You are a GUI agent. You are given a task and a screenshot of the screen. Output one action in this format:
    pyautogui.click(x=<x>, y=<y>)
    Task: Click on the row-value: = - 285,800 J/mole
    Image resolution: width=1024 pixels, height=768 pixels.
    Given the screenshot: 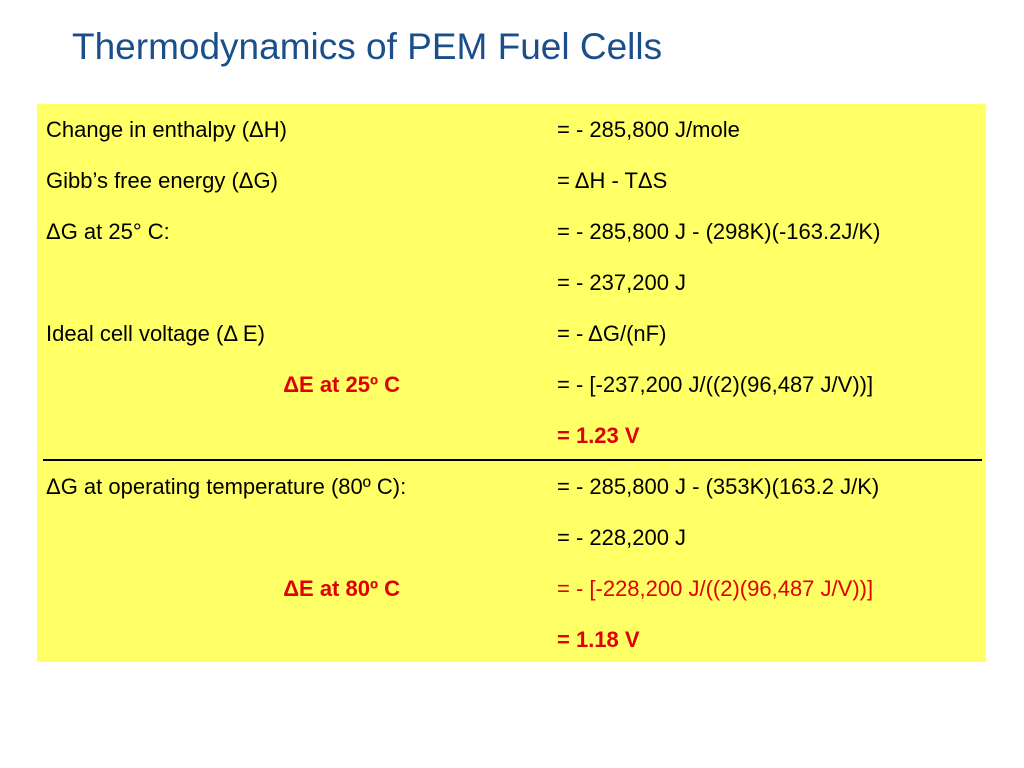 What is the action you would take?
    pyautogui.click(x=648, y=129)
    